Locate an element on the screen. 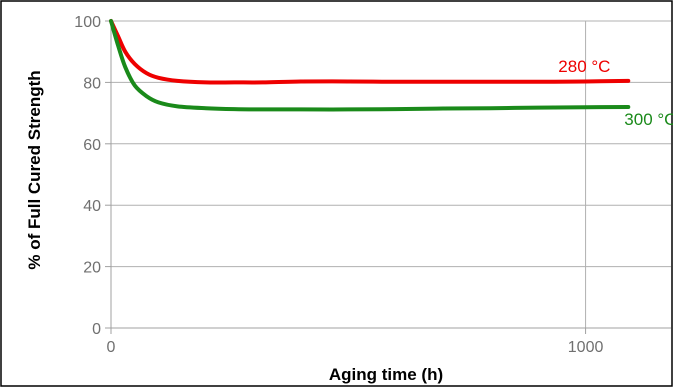 This screenshot has height=392, width=673. x-tick-label: 0 is located at coordinates (111, 347).